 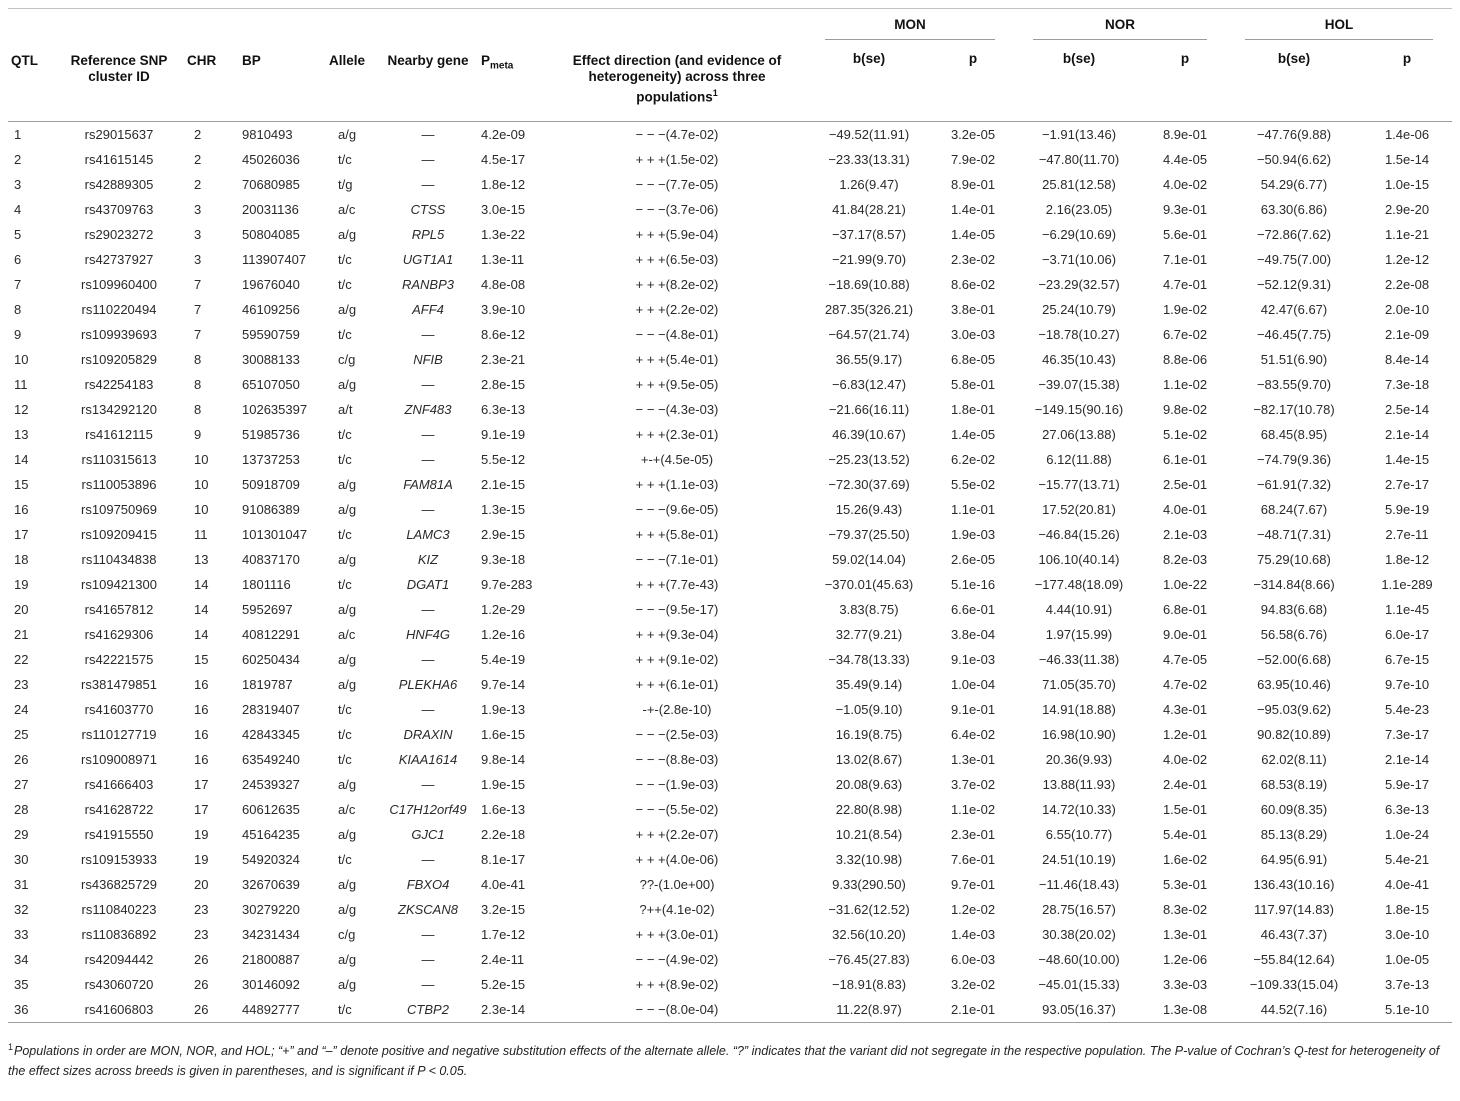 What do you see at coordinates (1407, 309) in the screenshot?
I see `cell-hol_p: 2.0e-10` at bounding box center [1407, 309].